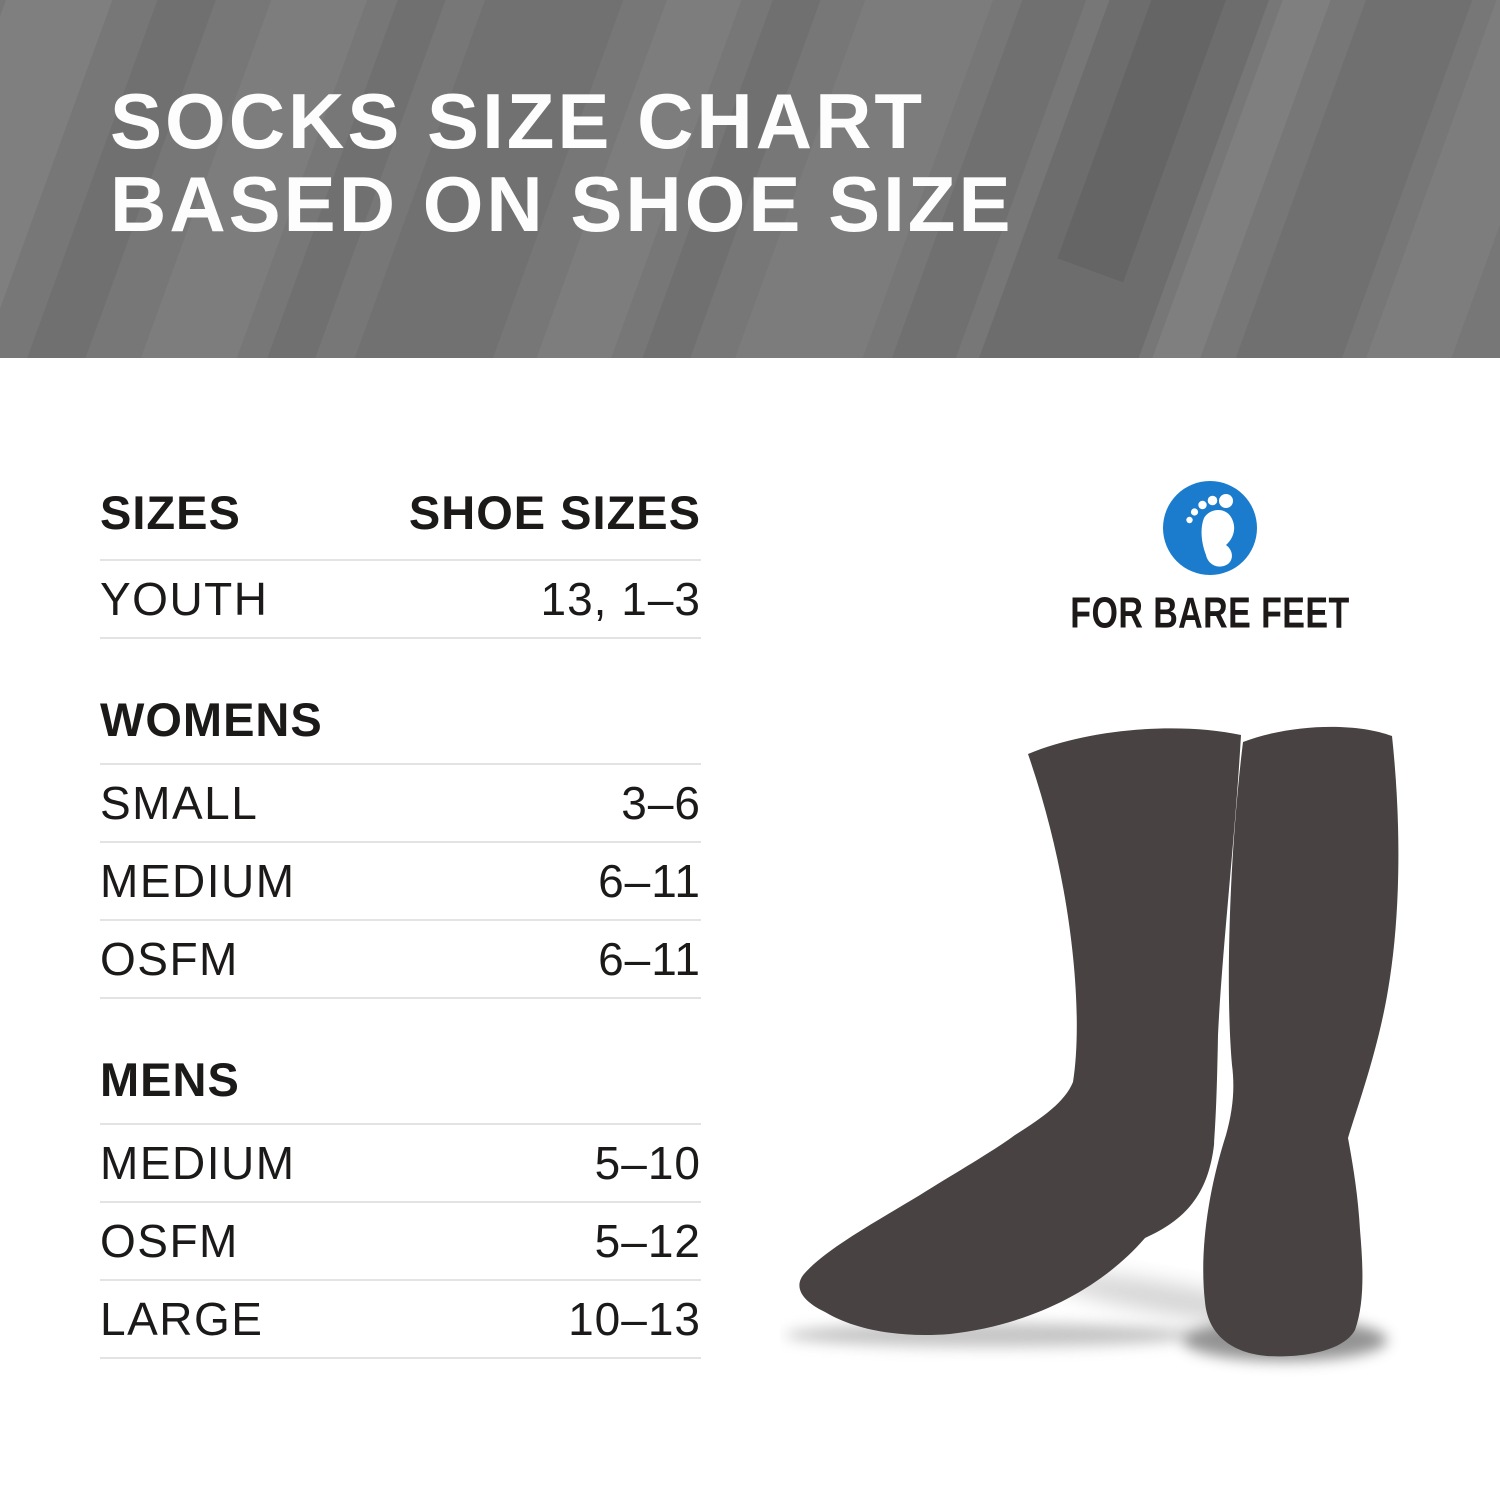 The image size is (1500, 1500). Describe the element at coordinates (647, 1163) in the screenshot. I see `shoe-size-cell: 5–10` at that location.